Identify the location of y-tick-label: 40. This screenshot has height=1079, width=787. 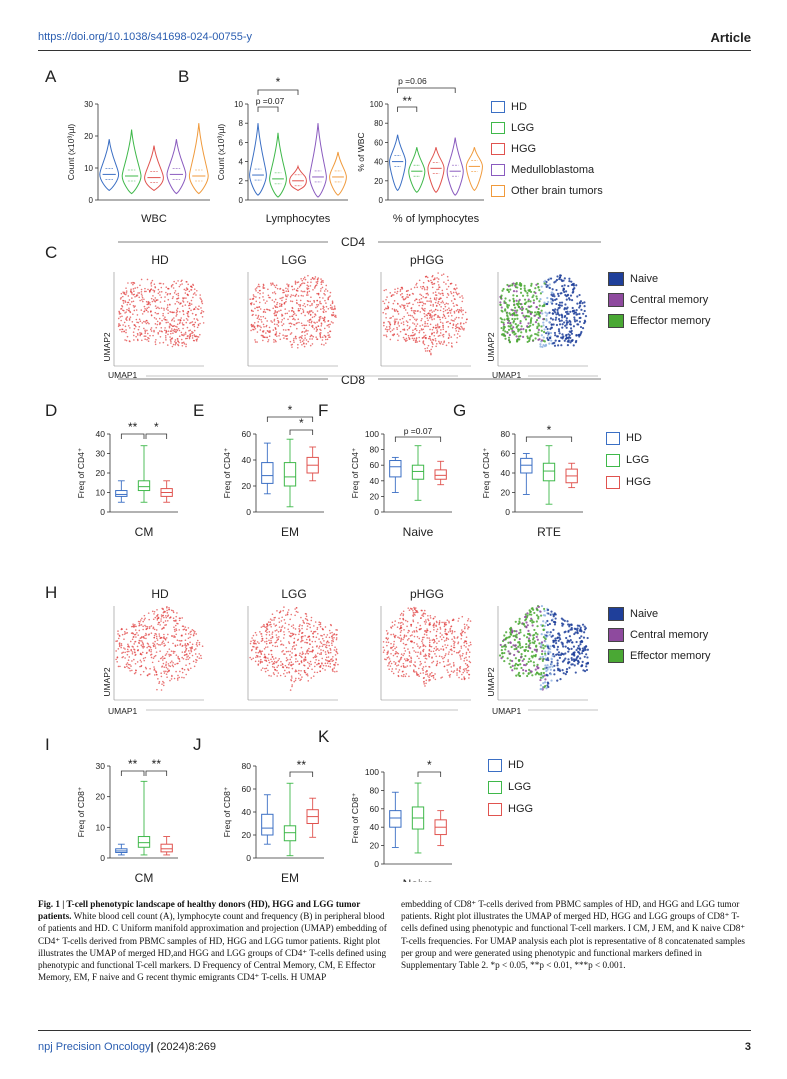
(375, 481).